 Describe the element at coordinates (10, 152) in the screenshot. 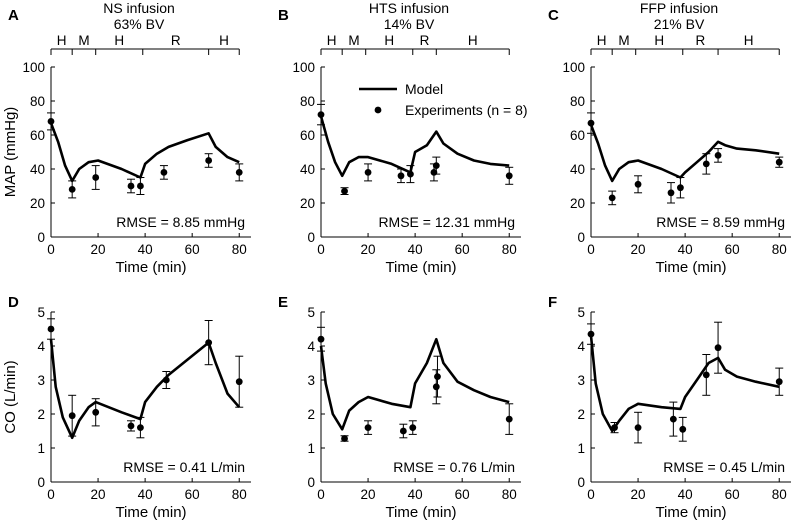

I see `y-axis-label: MAP (mmHg)` at that location.